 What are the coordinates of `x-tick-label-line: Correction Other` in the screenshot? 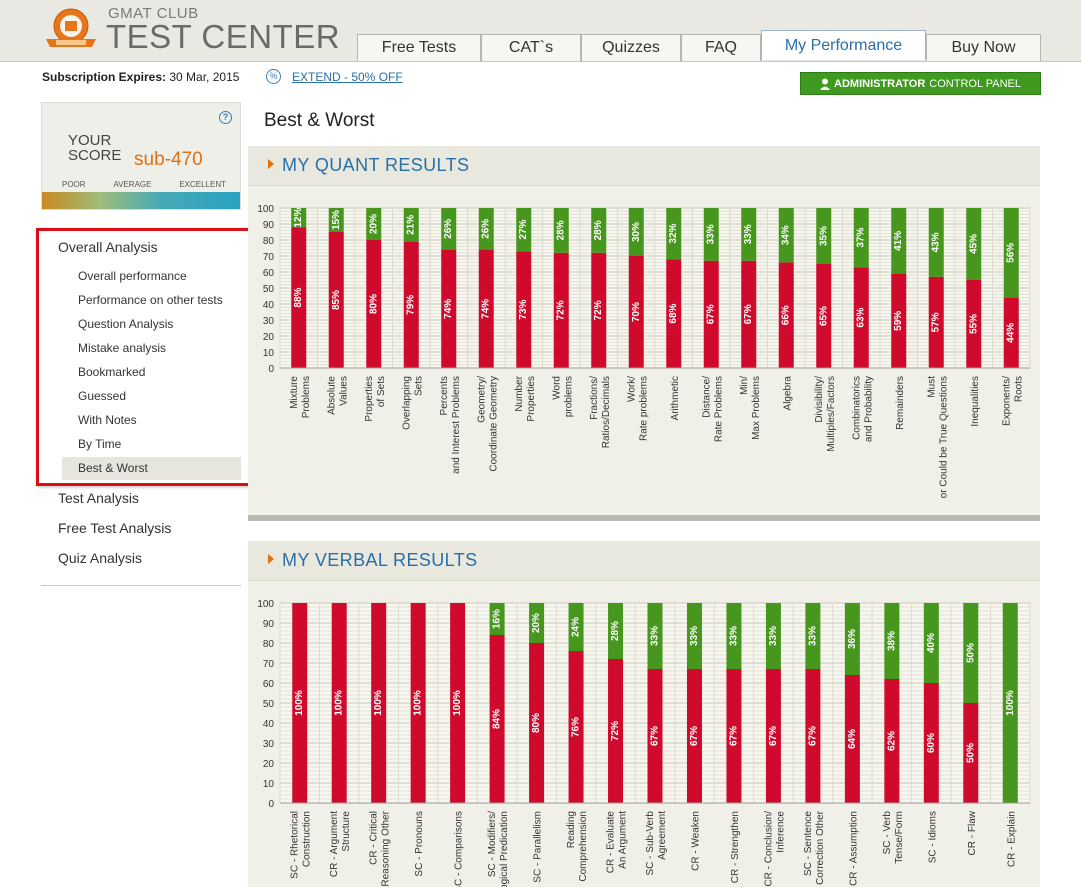 It's located at (820, 847).